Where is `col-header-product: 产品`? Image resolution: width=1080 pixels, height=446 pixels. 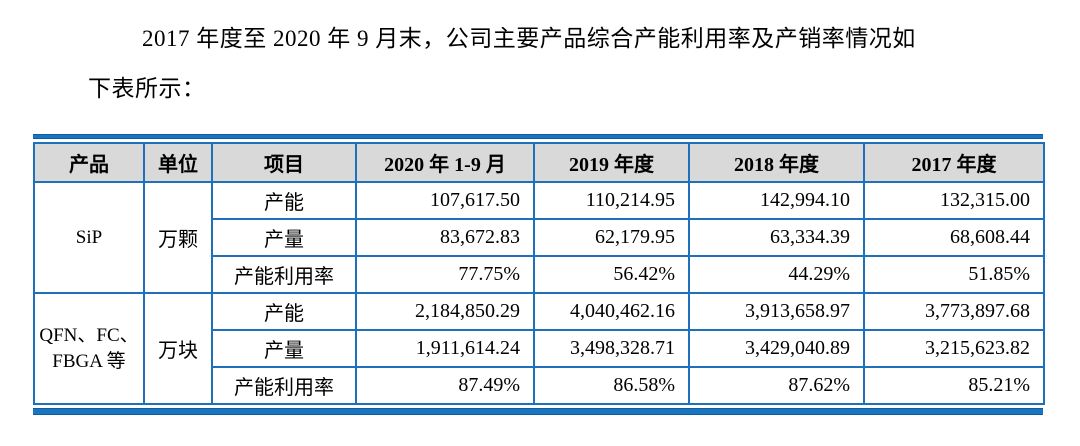 col-header-product: 产品 is located at coordinates (89, 162).